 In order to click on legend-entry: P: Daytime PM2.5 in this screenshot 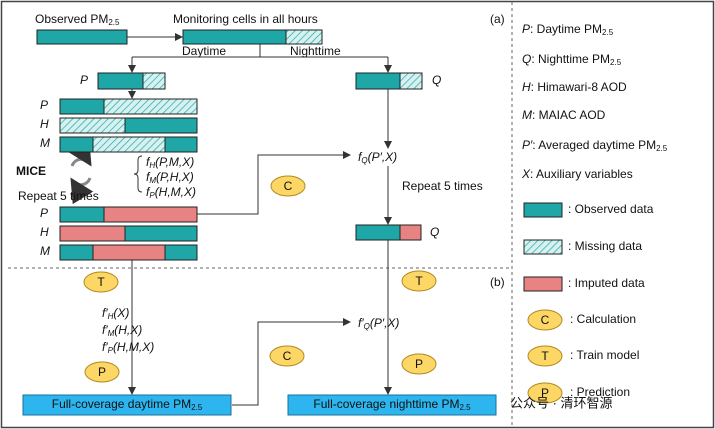, I will do `click(568, 29)`.